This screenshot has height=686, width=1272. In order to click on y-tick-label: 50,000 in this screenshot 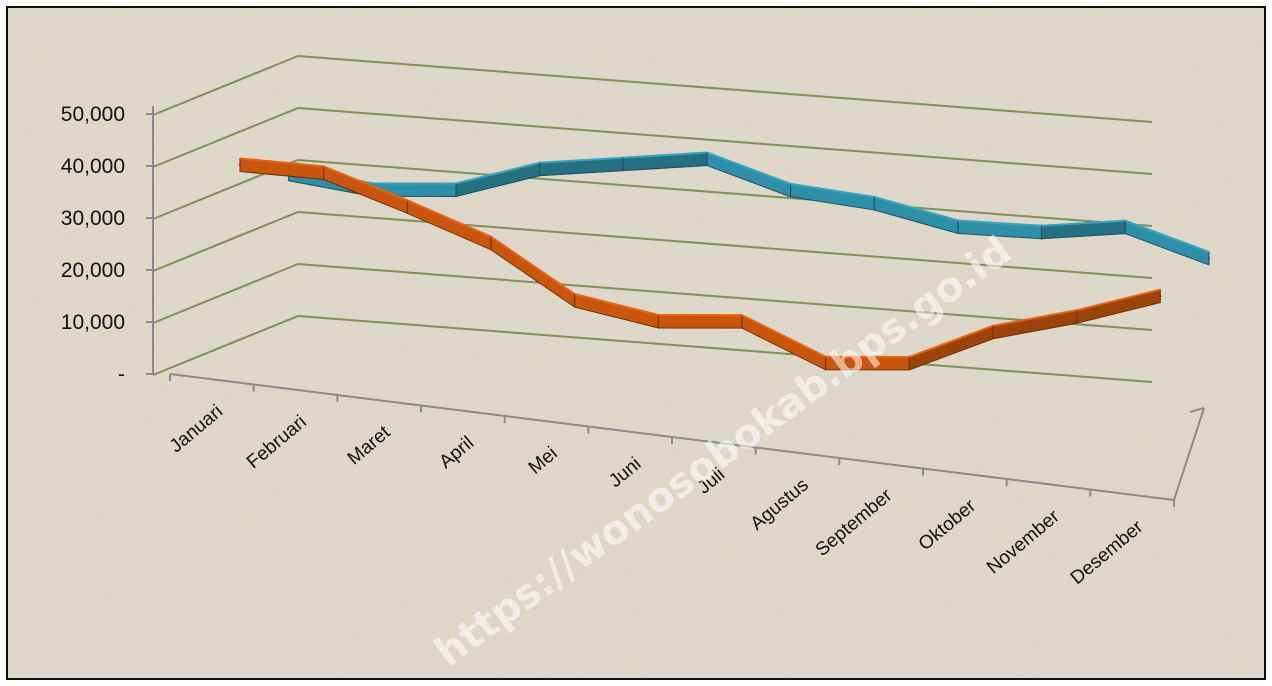, I will do `click(93, 114)`.